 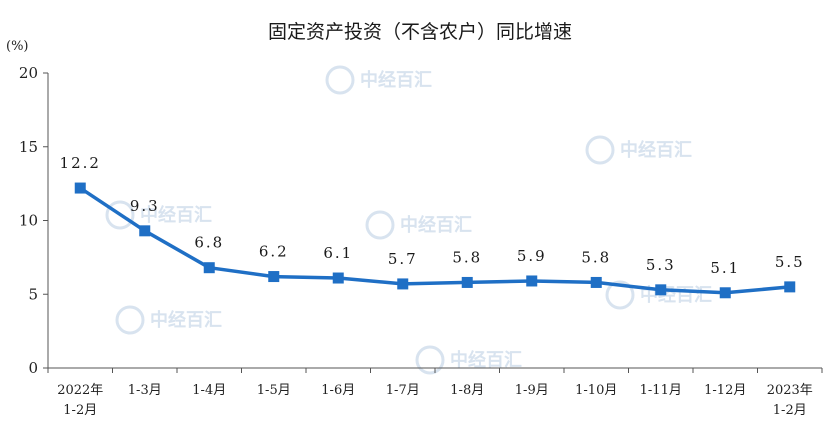 I want to click on y-tick-label: 20, so click(x=28, y=73).